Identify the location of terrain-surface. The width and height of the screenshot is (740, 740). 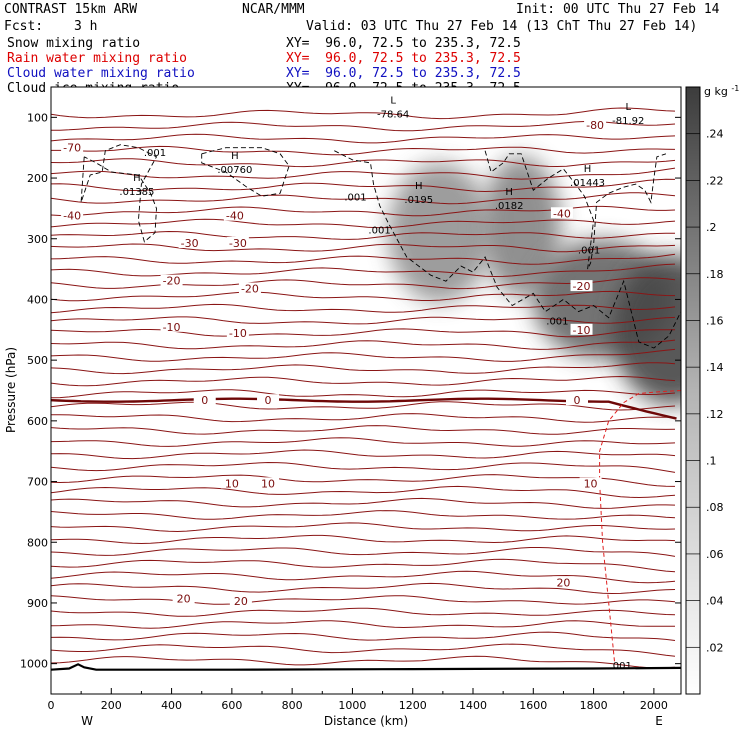
(366, 667).